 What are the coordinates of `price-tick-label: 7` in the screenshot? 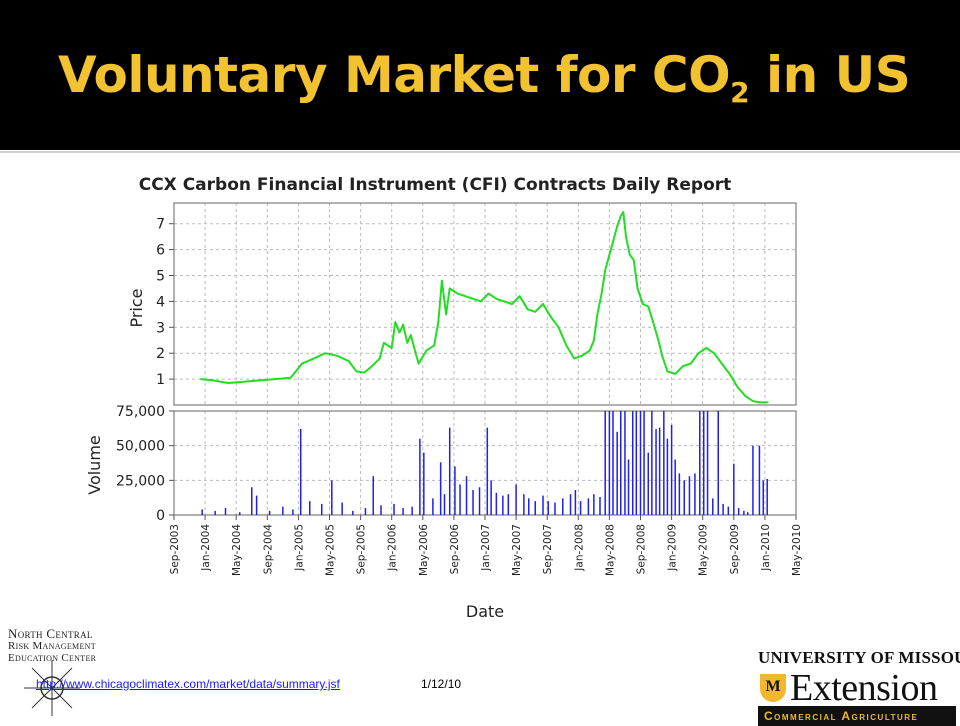 It's located at (160, 225).